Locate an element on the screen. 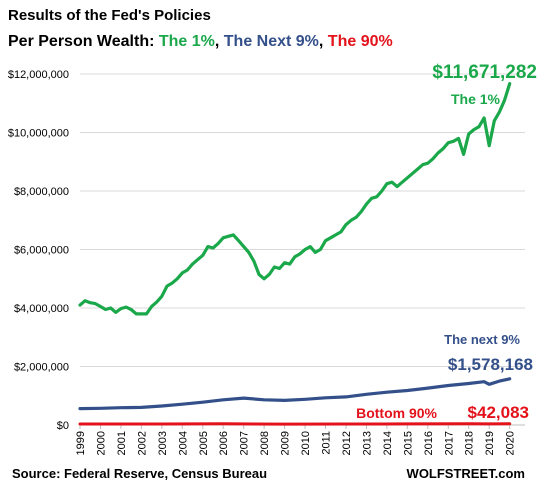 The height and width of the screenshot is (501, 541). subtitle-part: The 1% is located at coordinates (187, 41).